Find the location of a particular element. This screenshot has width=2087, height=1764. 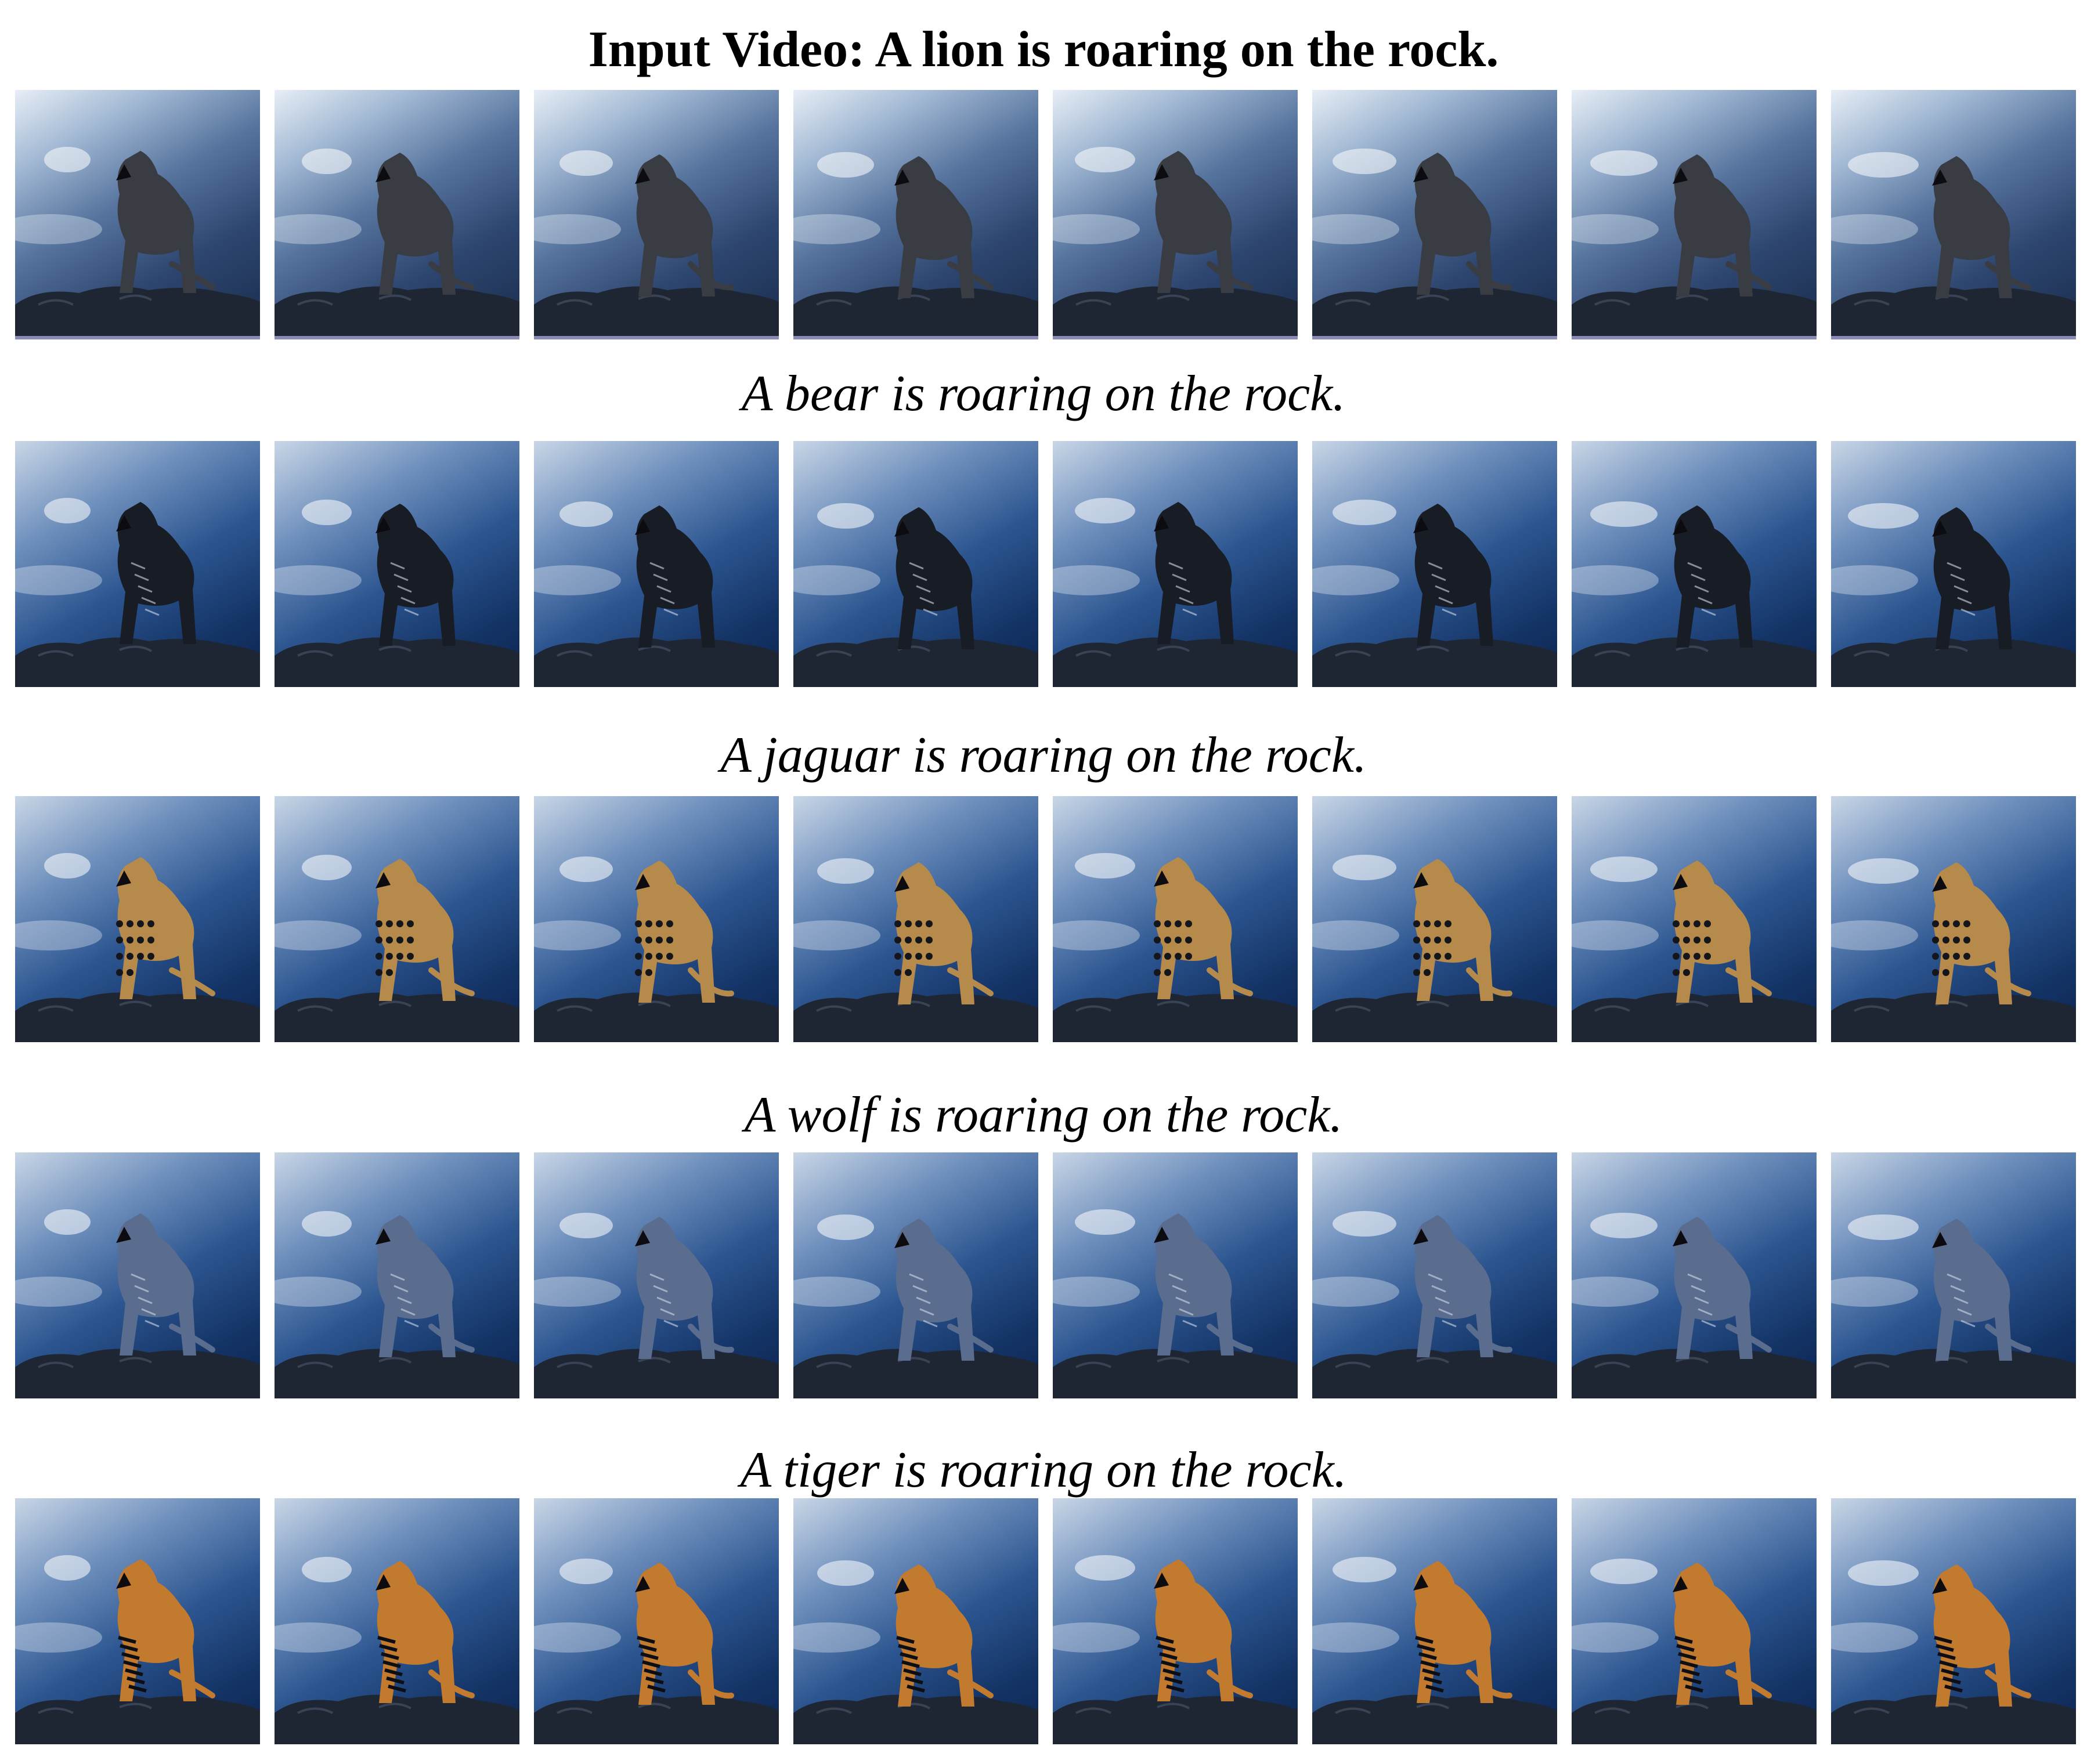

prompt-caption-jaguar: A jaguar is roaring on the rock. is located at coordinates (1043, 755).